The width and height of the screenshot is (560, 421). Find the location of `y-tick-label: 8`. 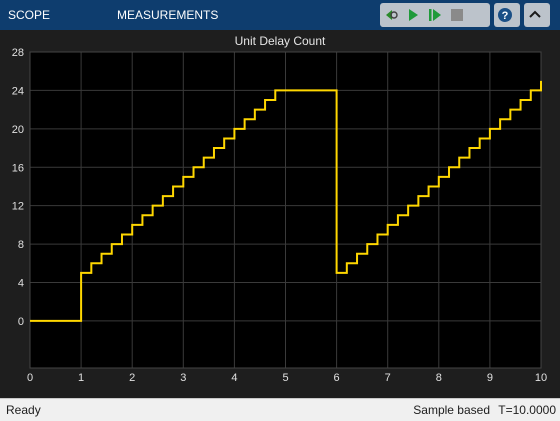

y-tick-label: 8 is located at coordinates (21, 245).